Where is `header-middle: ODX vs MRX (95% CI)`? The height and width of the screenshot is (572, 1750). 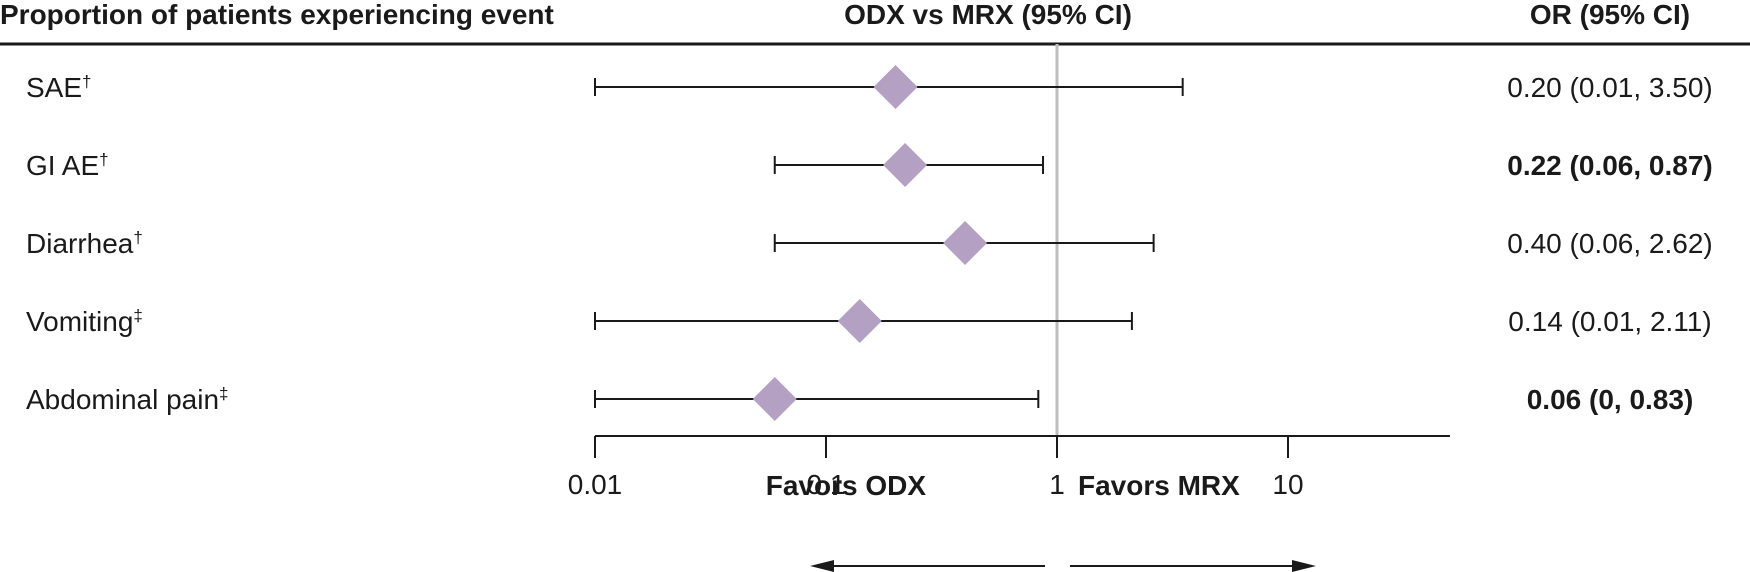
header-middle: ODX vs MRX (95% CI) is located at coordinates (988, 15).